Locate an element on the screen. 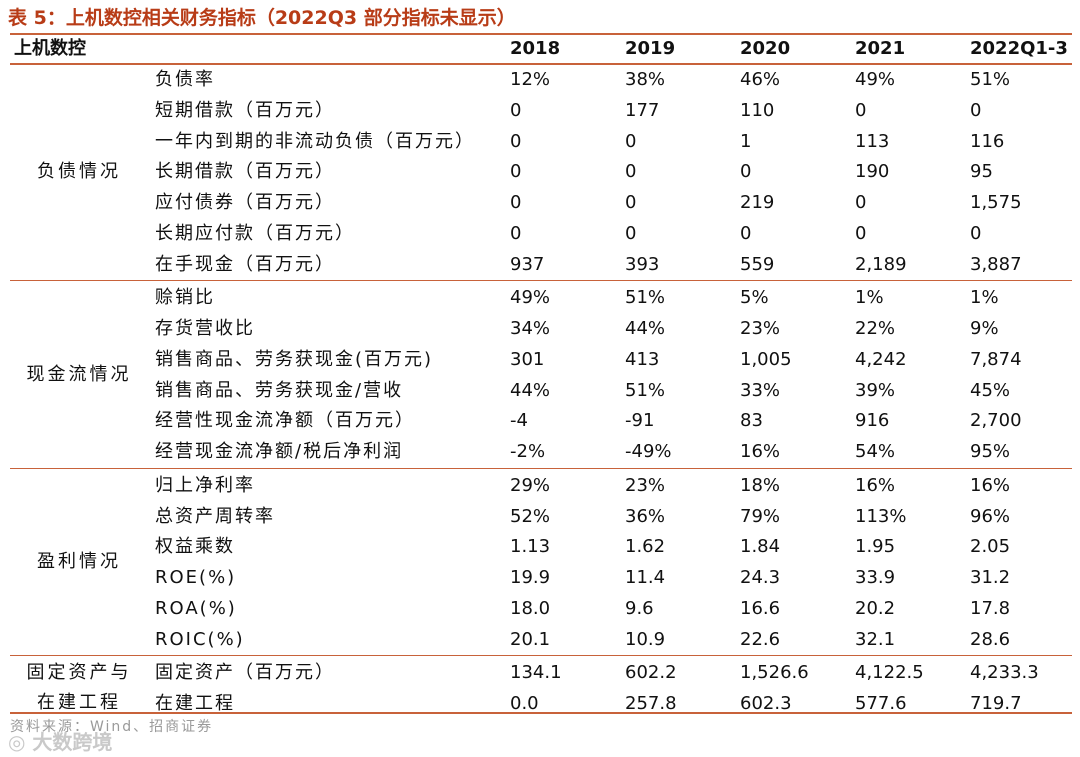 This screenshot has height=757, width=1080. value-cell: 79% is located at coordinates (760, 516).